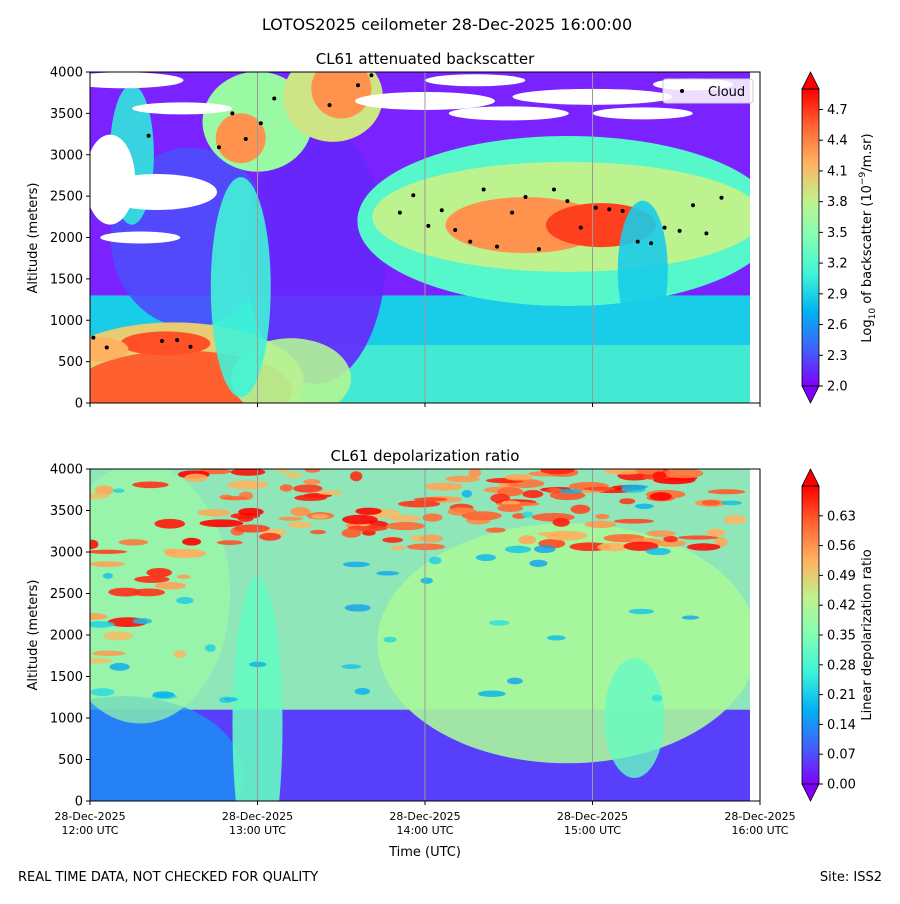  Describe the element at coordinates (841, 636) in the screenshot. I see `colorbar-tick-label: 0.35` at that location.